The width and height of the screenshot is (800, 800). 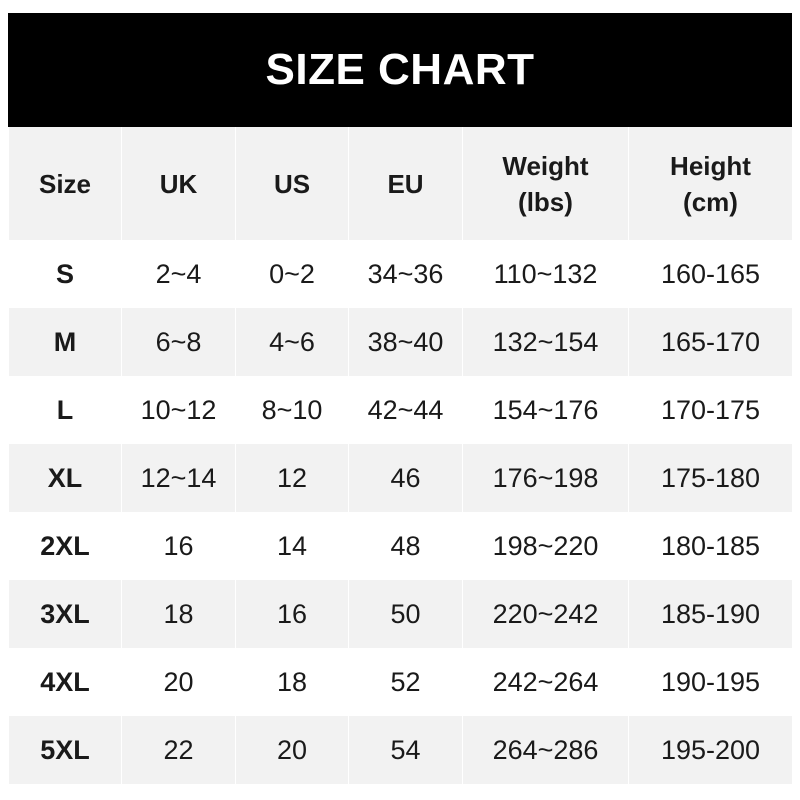 What do you see at coordinates (405, 750) in the screenshot?
I see `cell-eu: 54` at bounding box center [405, 750].